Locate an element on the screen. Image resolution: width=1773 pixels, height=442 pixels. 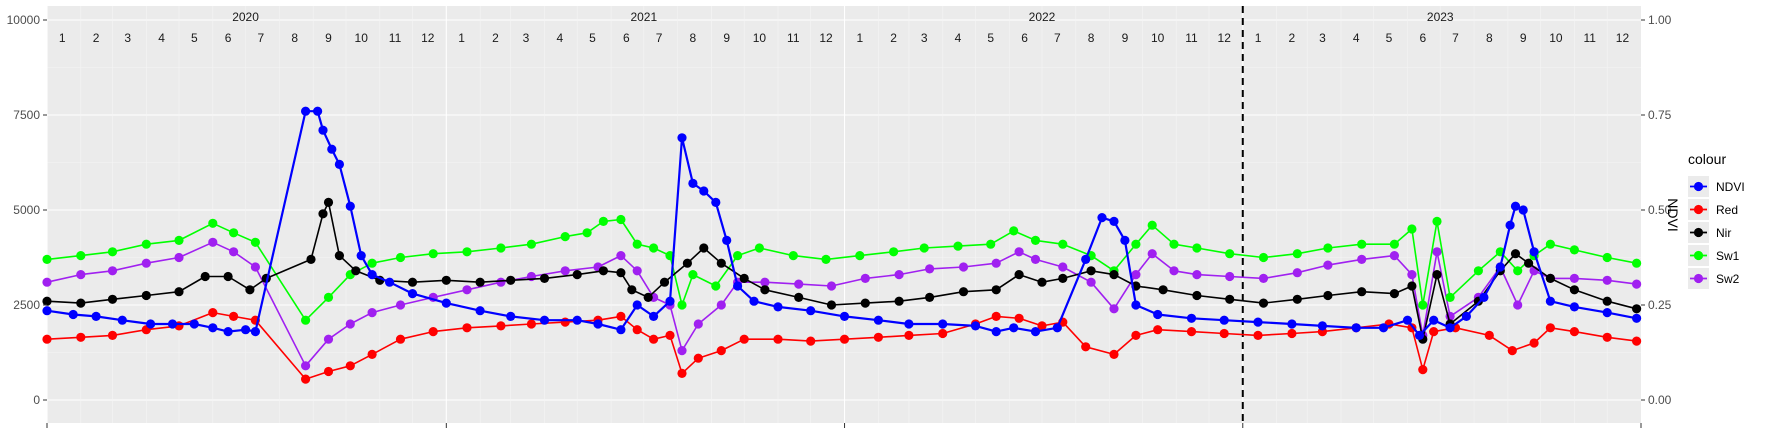
month-label: 9 is located at coordinates (328, 38).